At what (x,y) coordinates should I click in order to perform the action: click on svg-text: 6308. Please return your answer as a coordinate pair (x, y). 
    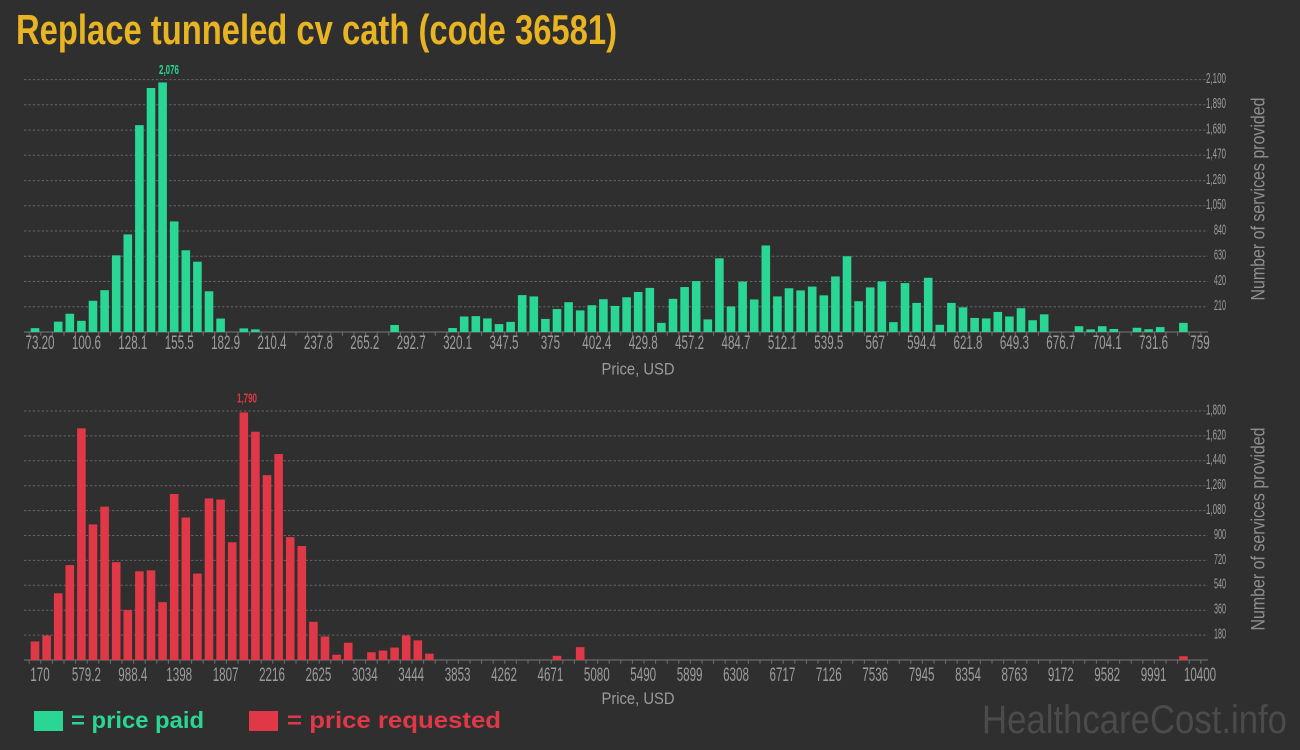
    Looking at the image, I should click on (736, 675).